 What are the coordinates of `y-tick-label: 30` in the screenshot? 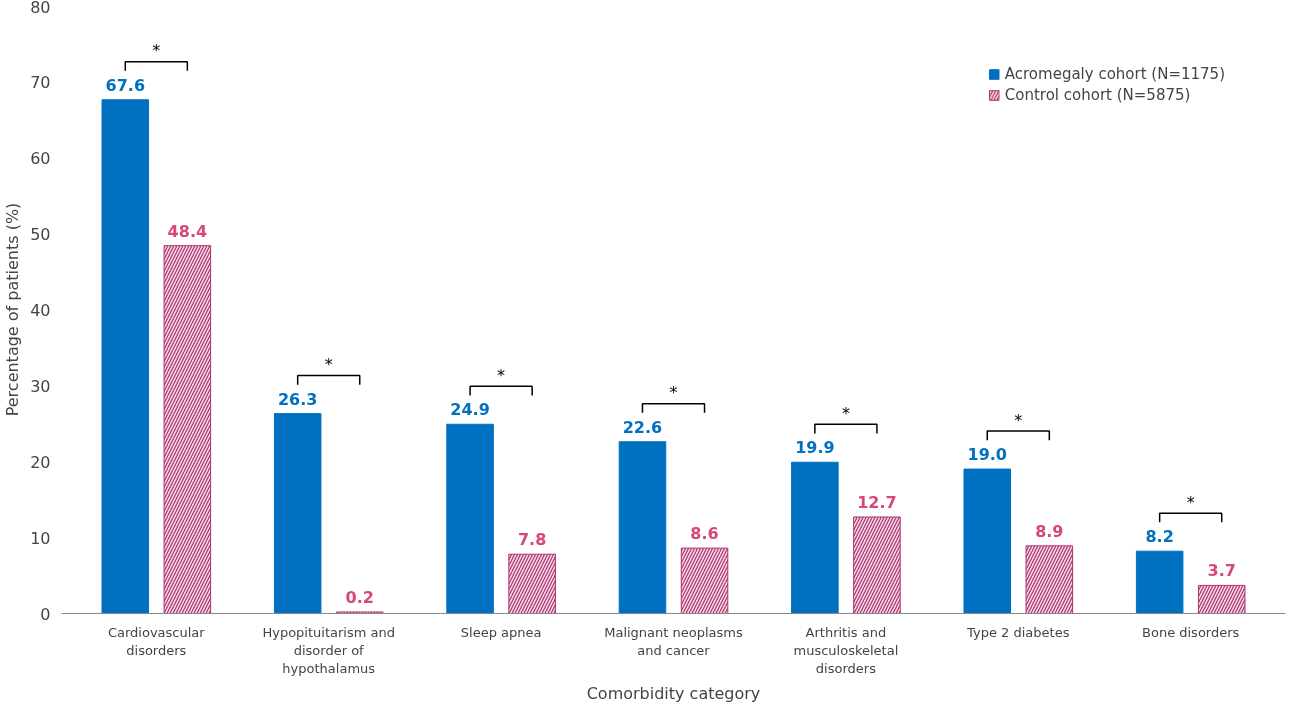 It's located at (40, 386).